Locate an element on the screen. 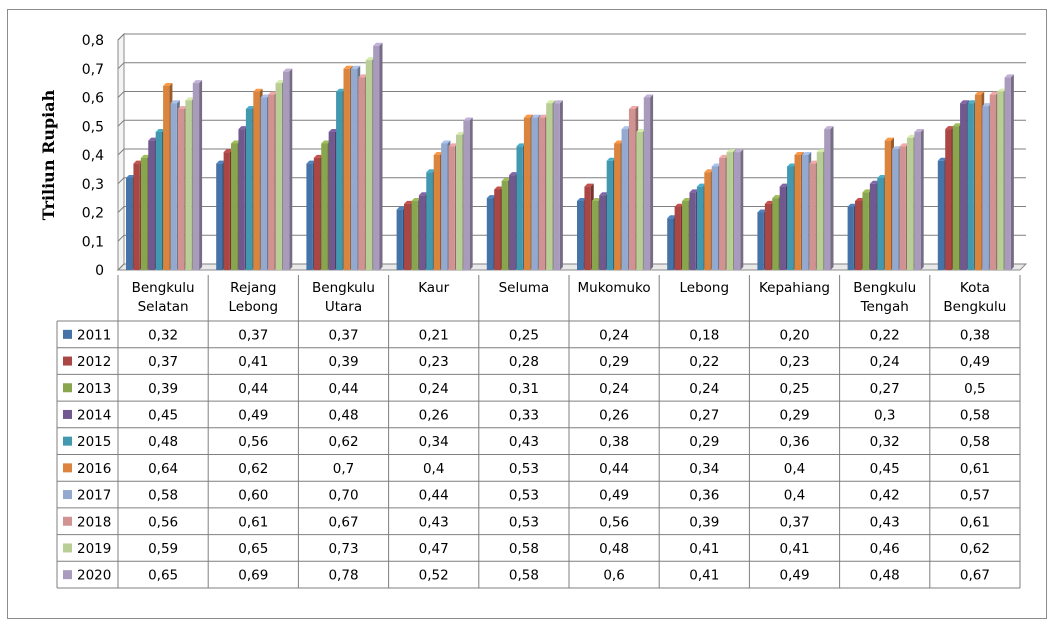  table-cell: 0,64 is located at coordinates (163, 469).